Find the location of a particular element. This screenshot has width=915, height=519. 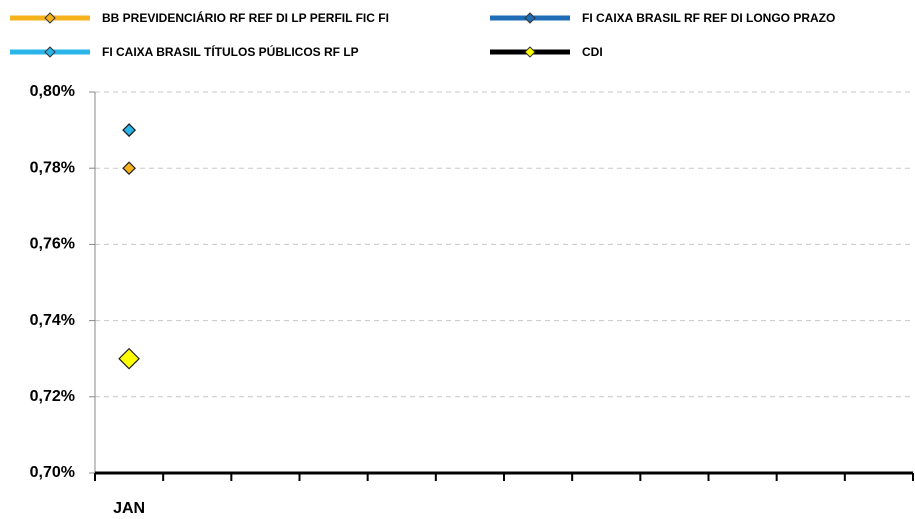

legend-label: CDI is located at coordinates (592, 52).